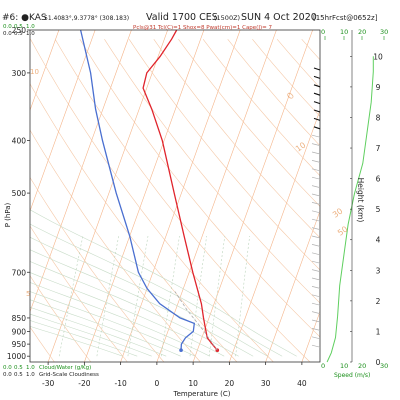 The width and height of the screenshot is (400, 400). Describe the element at coordinates (344, 366) in the screenshot. I see `speed-tick-1: 10` at that location.